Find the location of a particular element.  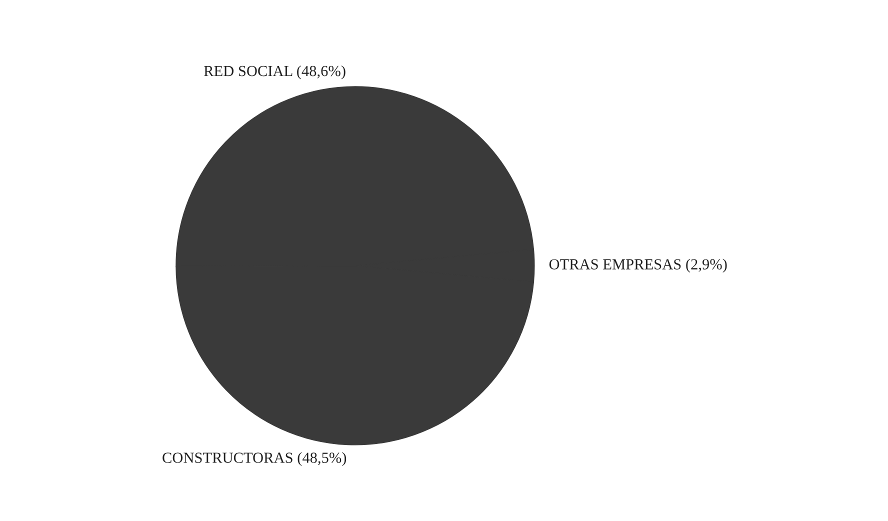

slice-label: CONSTRUCTORAS (48,5%) is located at coordinates (254, 459).